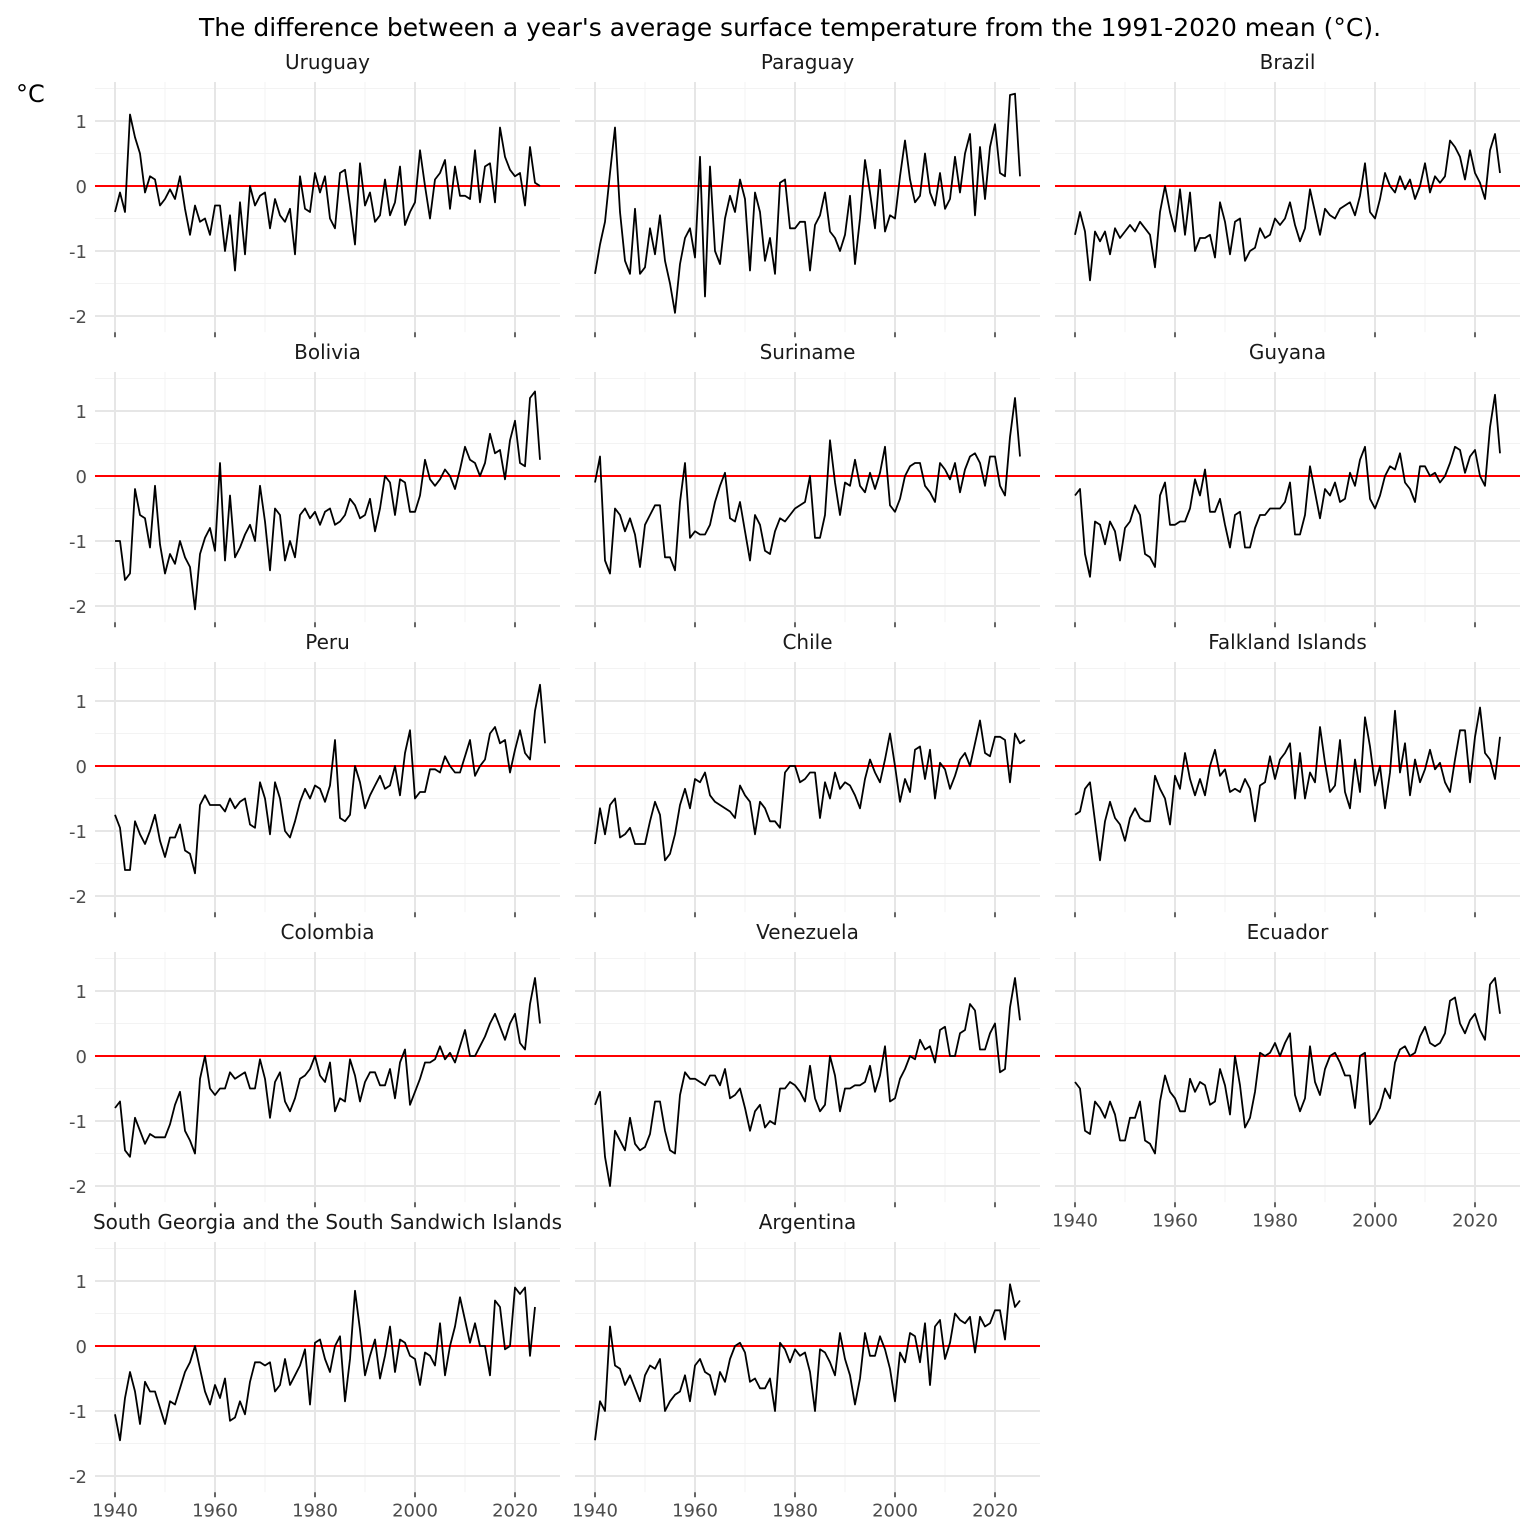  I want to click on panel-colombia: Colombia -2 -1 0 1, so click(314, 1064).